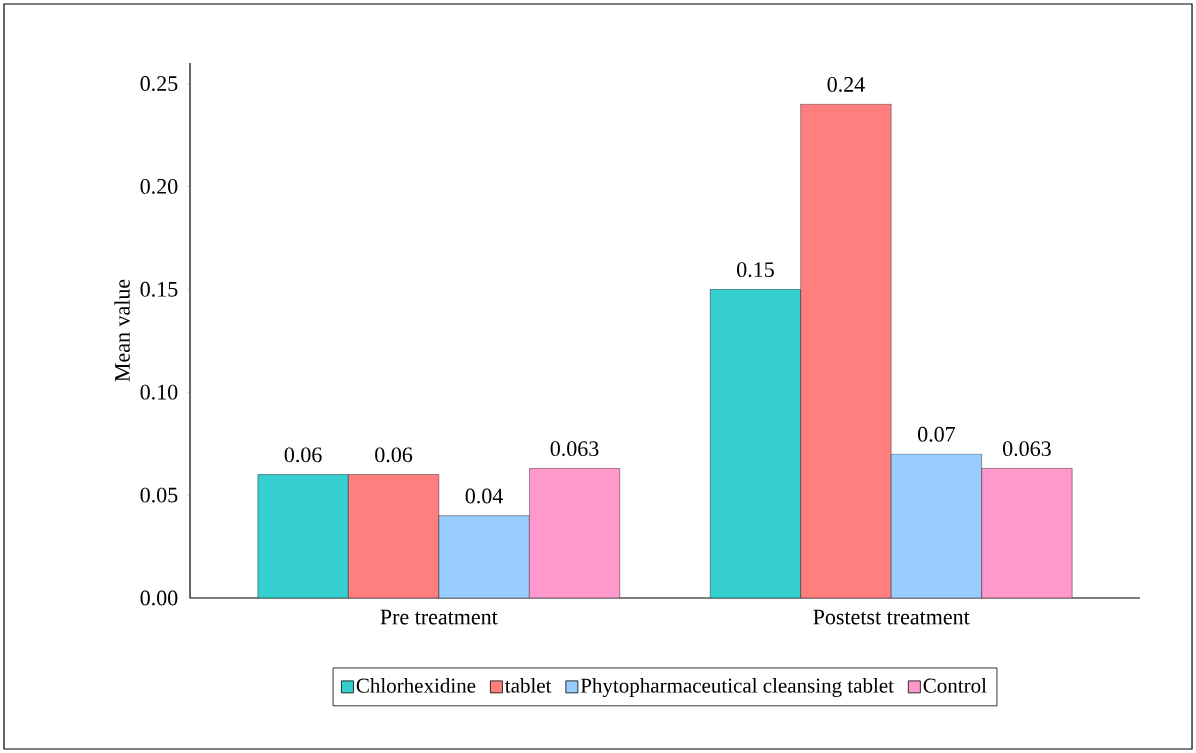 The height and width of the screenshot is (753, 1196). What do you see at coordinates (484, 496) in the screenshot?
I see `data-label: 0.04` at bounding box center [484, 496].